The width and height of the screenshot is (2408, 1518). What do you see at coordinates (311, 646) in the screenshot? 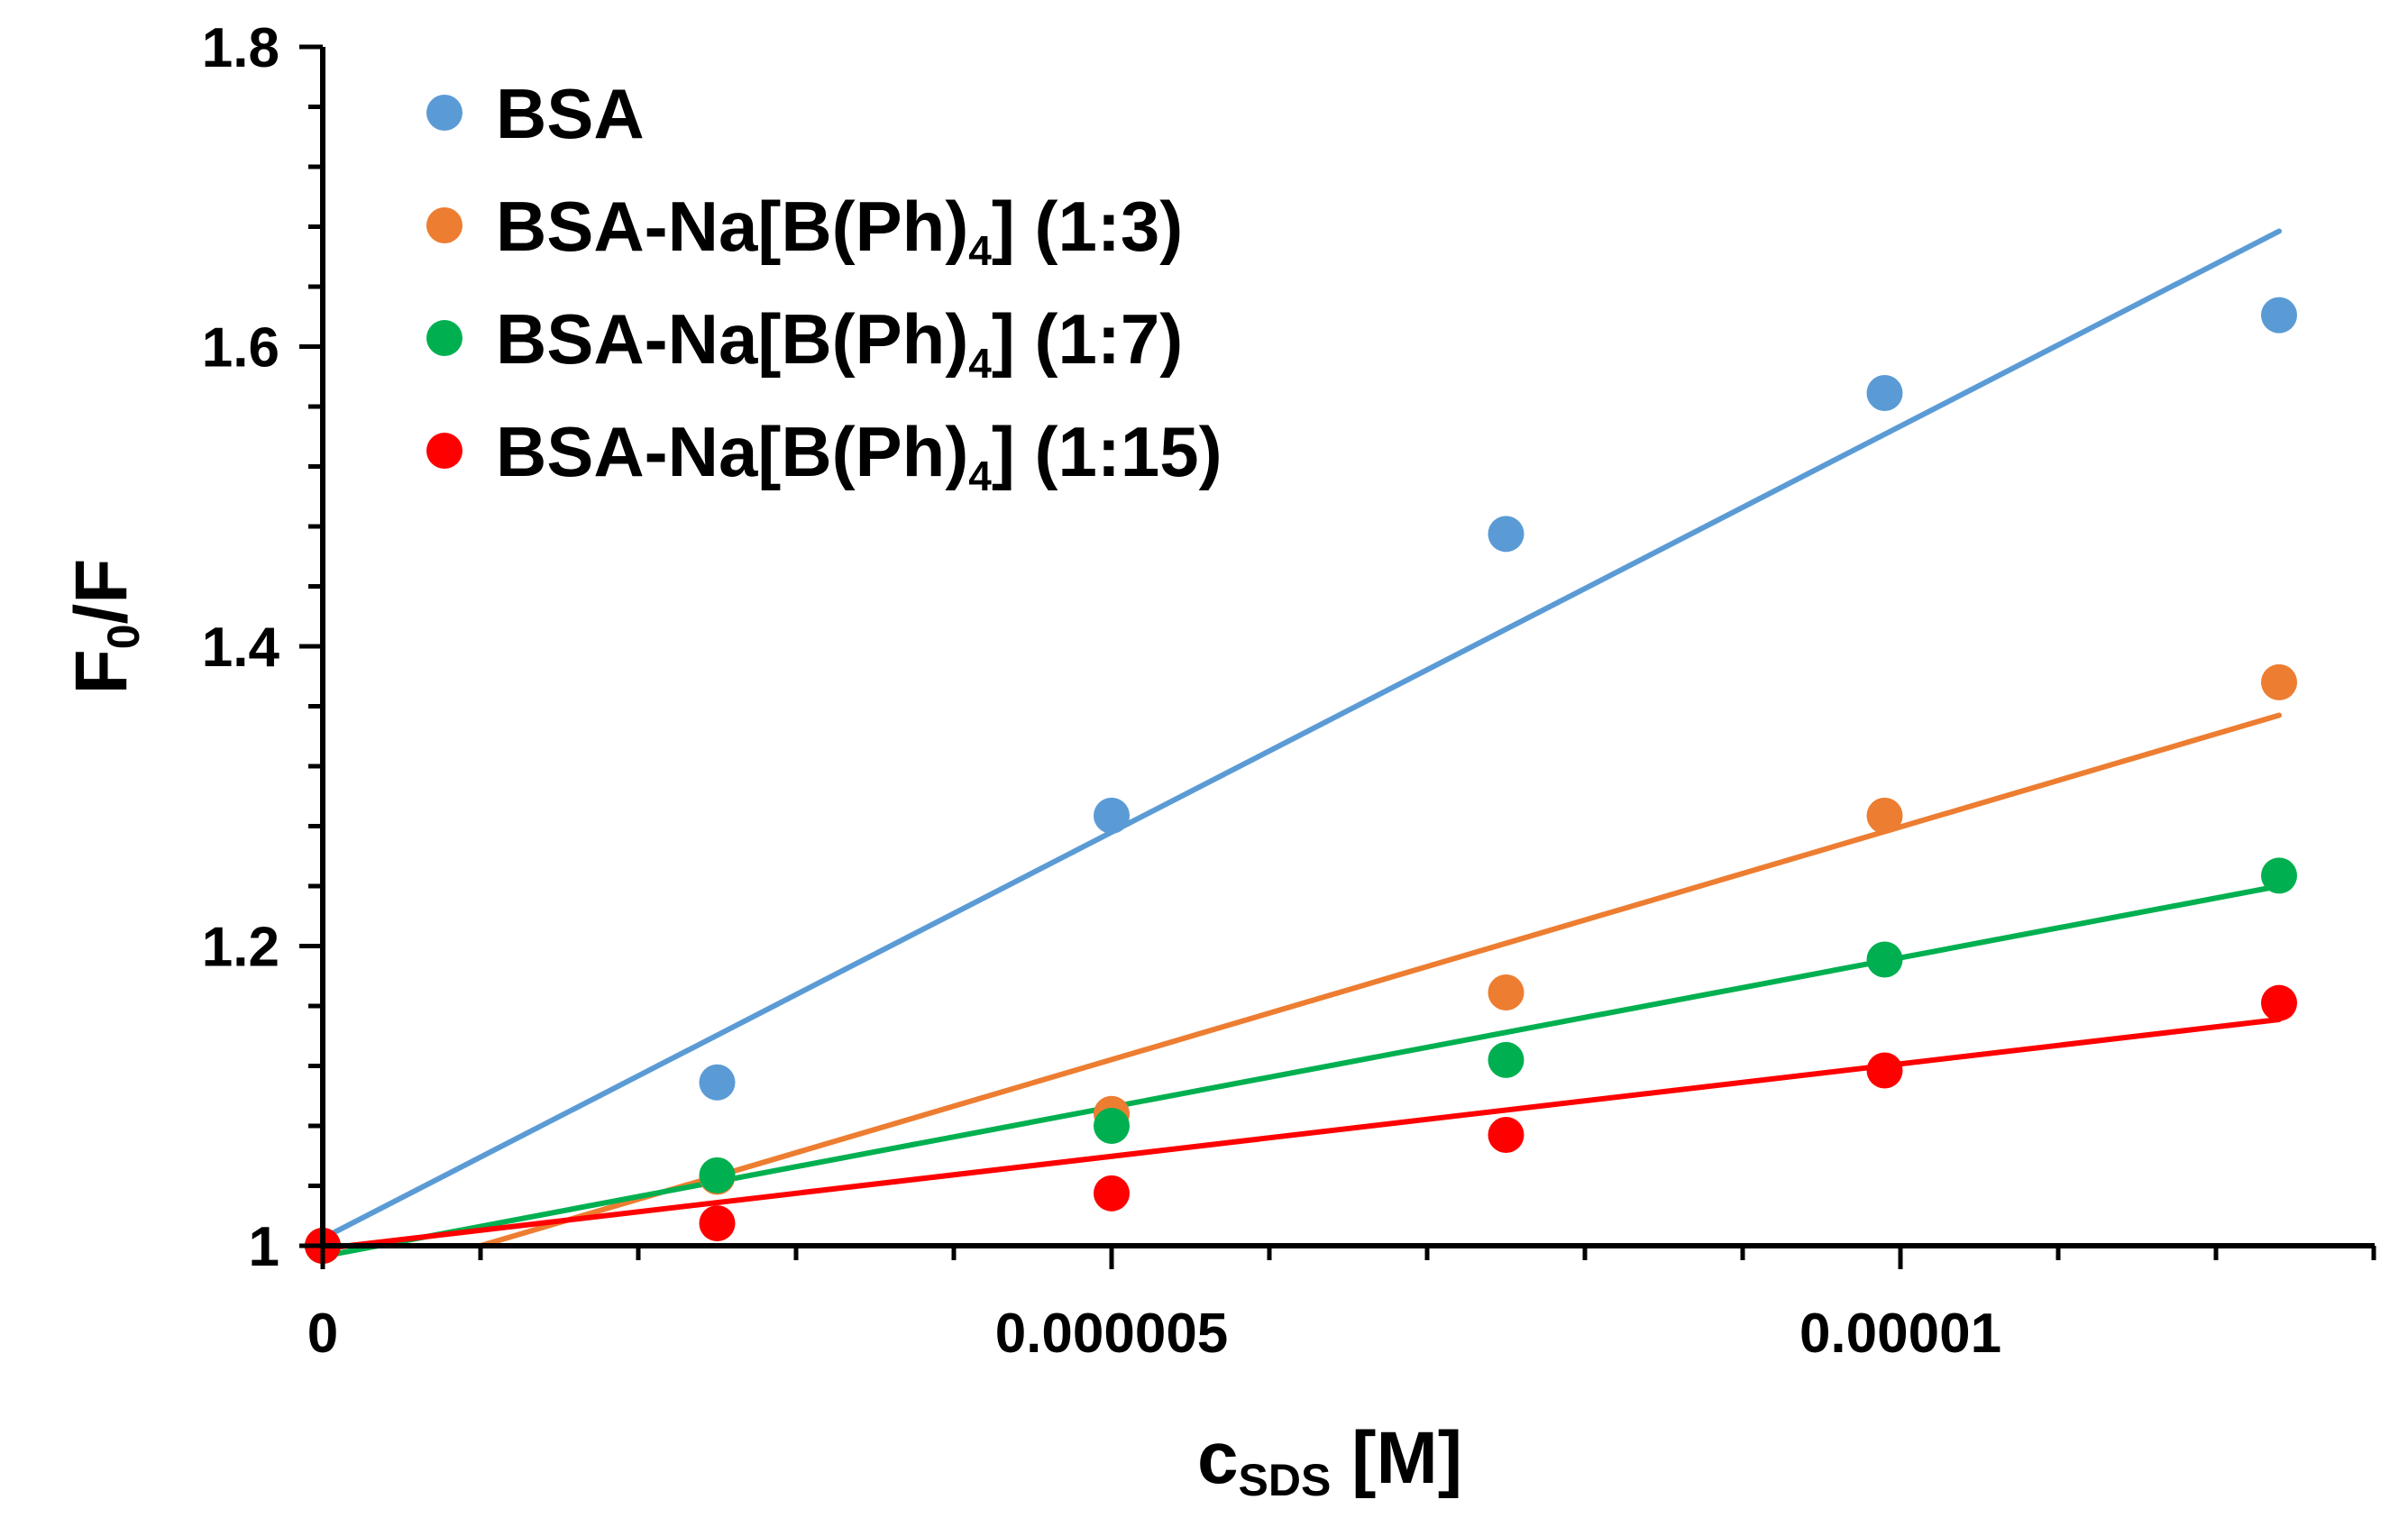
I see `y-ticks` at bounding box center [311, 646].